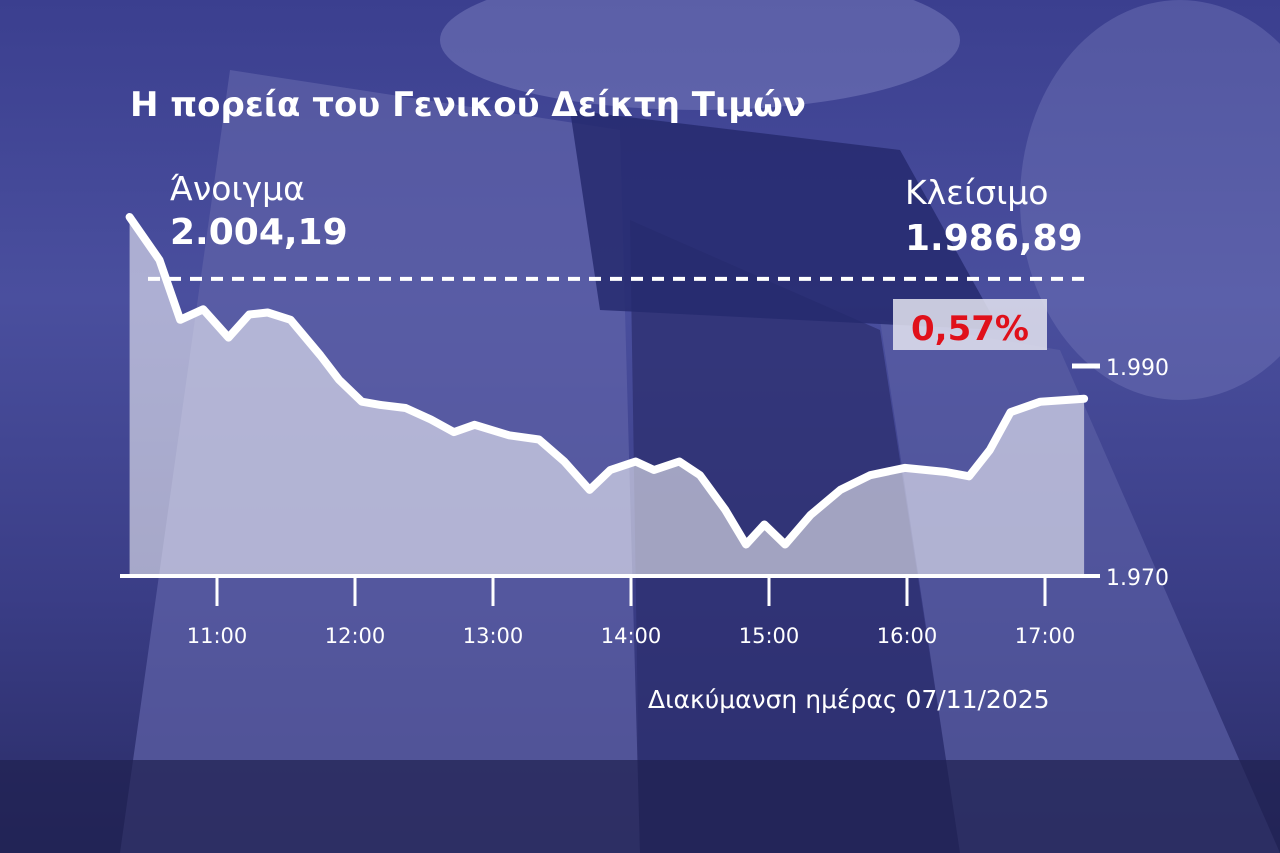  Describe the element at coordinates (355, 636) in the screenshot. I see `x-tick-label: 12:00` at that location.